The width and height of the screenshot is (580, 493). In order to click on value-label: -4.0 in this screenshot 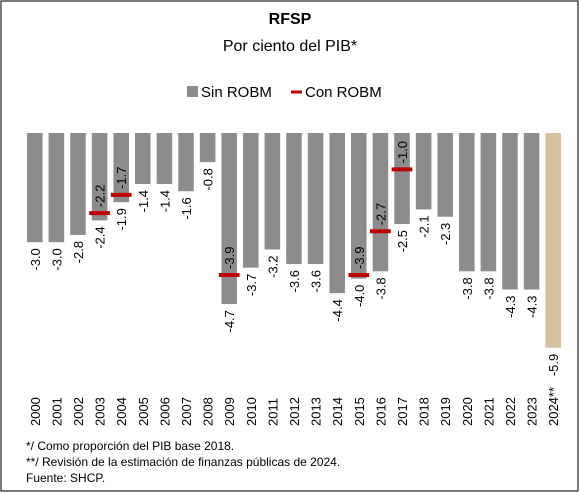, I will do `click(359, 296)`.